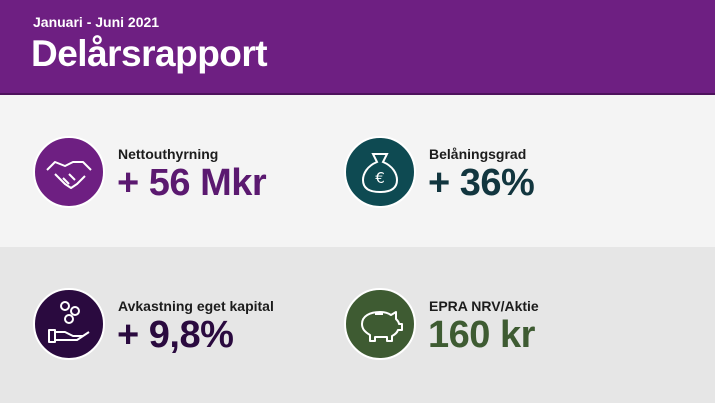 The height and width of the screenshot is (403, 715). I want to click on kpi: Avkastning eget kapital + 9,8%, so click(193, 324).